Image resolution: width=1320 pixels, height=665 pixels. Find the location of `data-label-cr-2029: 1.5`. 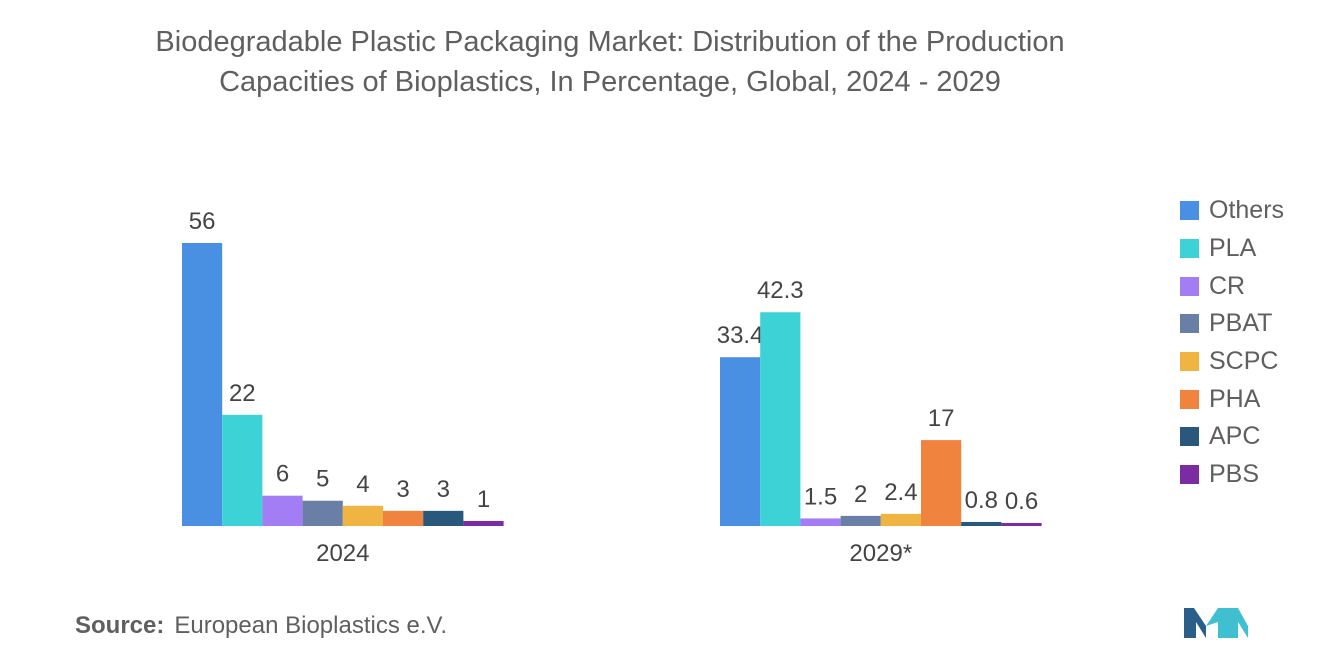

data-label-cr-2029: 1.5 is located at coordinates (820, 496).